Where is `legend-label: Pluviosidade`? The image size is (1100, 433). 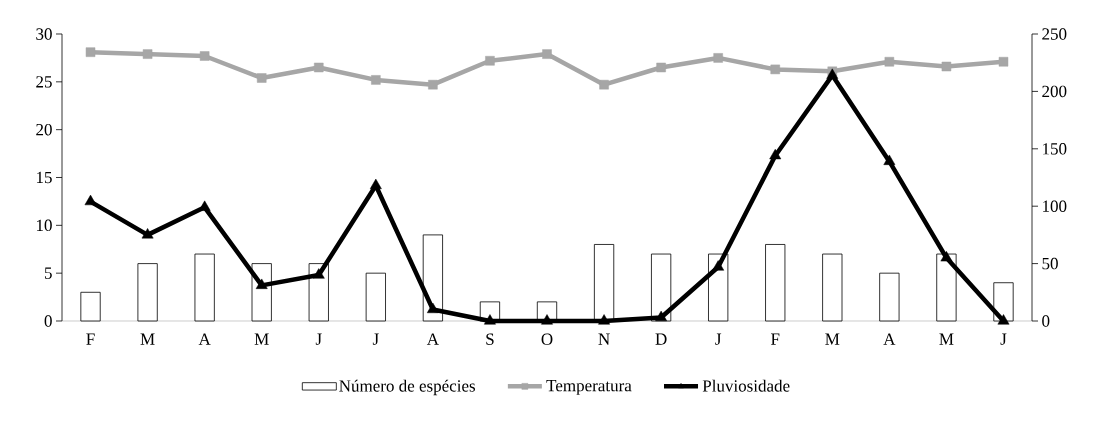 legend-label: Pluviosidade is located at coordinates (746, 385).